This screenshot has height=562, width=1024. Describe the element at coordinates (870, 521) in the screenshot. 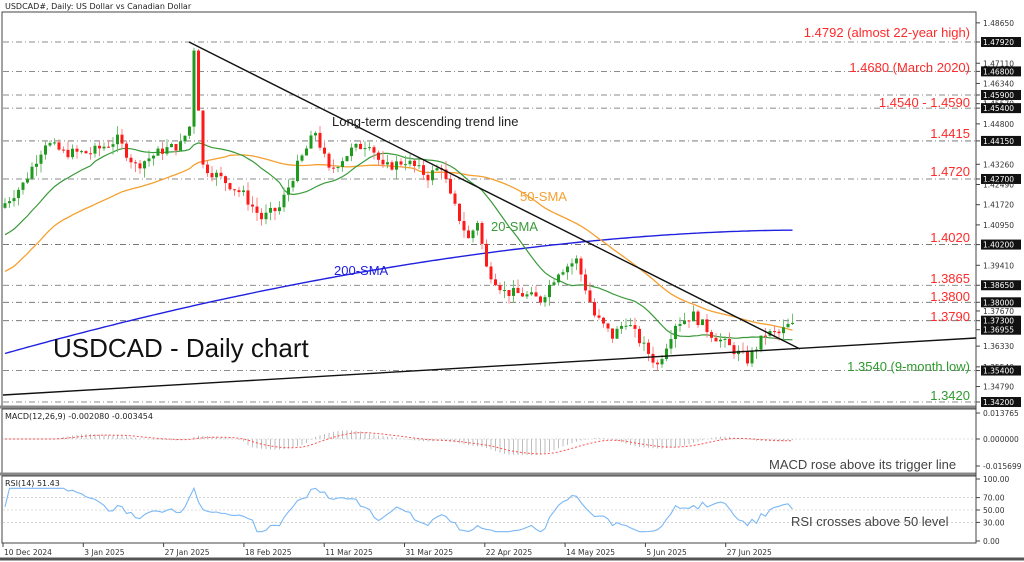

I see `rsi-annotation: RSI crosses above 50 level` at that location.